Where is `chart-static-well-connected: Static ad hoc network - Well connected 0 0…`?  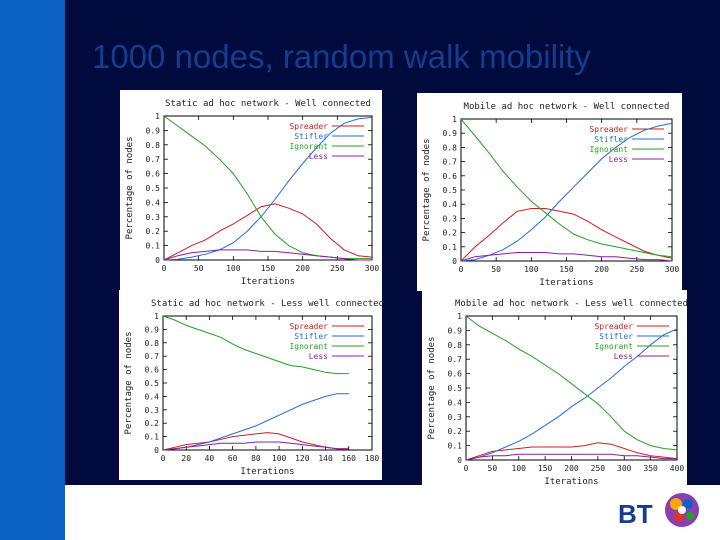
chart-static-well-connected: Static ad hoc network - Well connected 0 0… is located at coordinates (251, 190).